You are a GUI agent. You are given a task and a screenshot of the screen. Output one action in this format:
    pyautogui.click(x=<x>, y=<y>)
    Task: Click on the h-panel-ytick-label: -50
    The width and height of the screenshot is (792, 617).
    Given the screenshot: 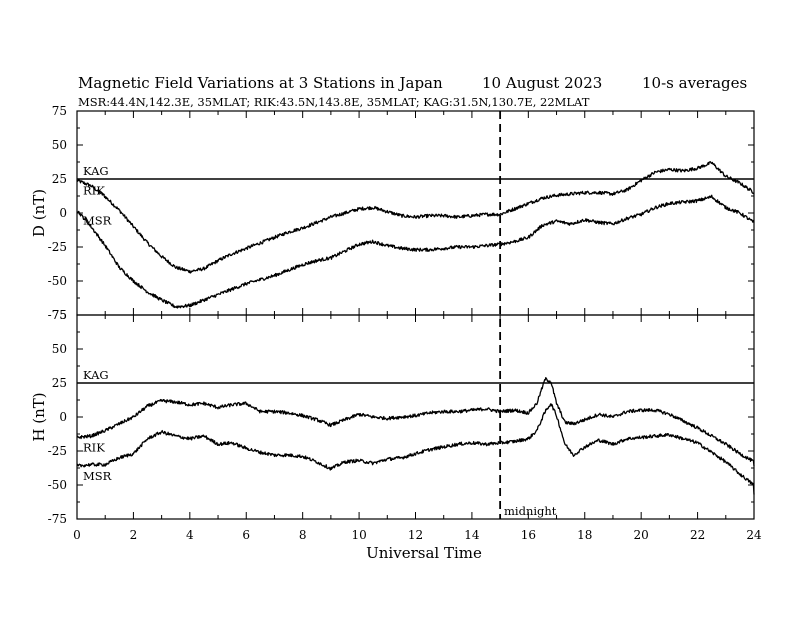 What is the action you would take?
    pyautogui.click(x=57, y=485)
    